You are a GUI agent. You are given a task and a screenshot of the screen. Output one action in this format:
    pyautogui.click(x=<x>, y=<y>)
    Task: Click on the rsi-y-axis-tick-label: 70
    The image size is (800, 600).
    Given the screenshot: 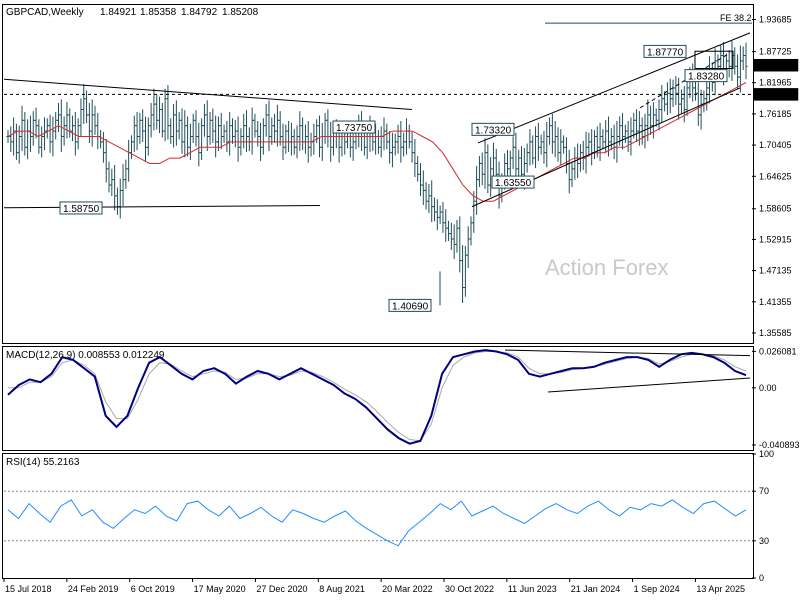 What is the action you would take?
    pyautogui.click(x=764, y=491)
    